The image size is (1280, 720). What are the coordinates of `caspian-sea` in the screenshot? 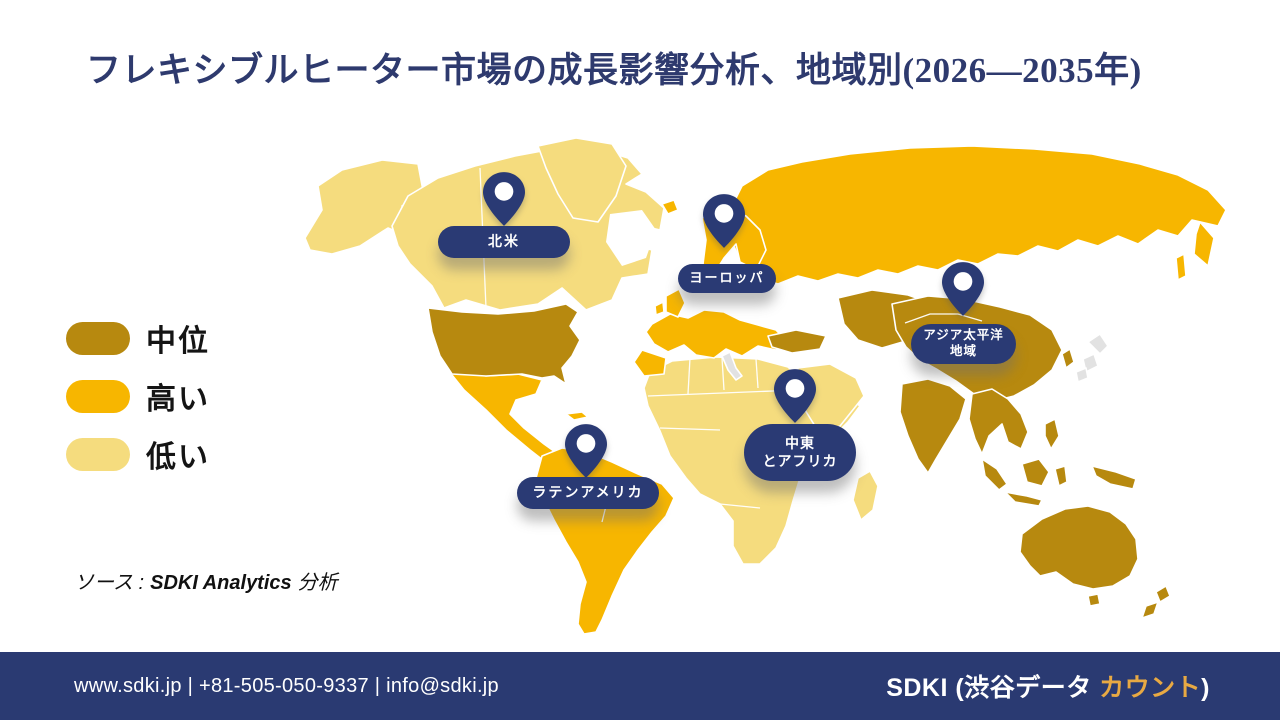 It's located at (836, 324).